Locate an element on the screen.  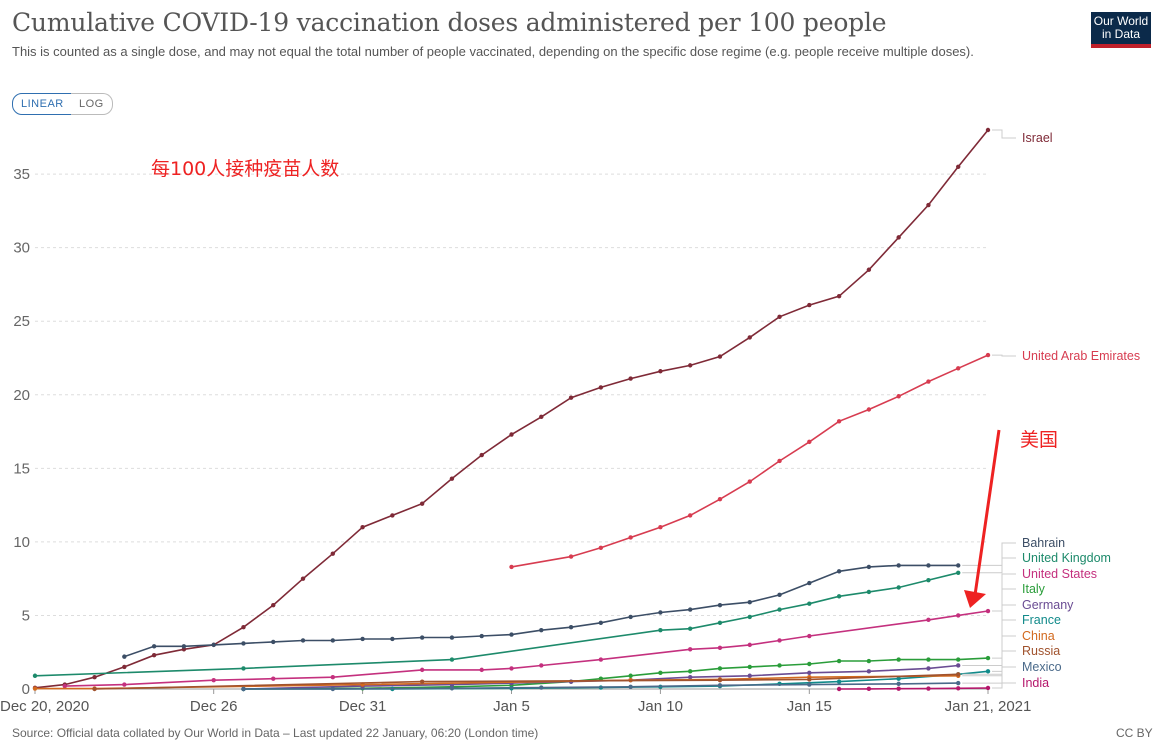
series-label-germany: Germany is located at coordinates (1048, 605).